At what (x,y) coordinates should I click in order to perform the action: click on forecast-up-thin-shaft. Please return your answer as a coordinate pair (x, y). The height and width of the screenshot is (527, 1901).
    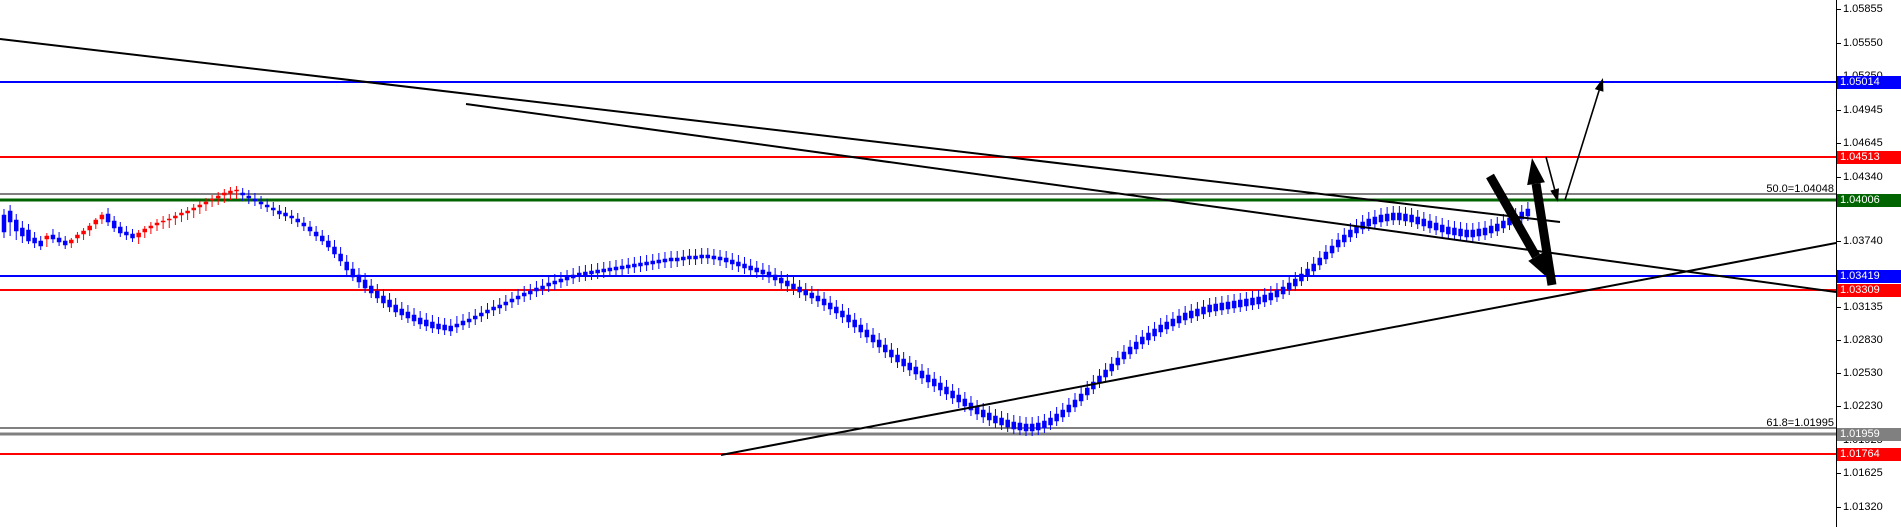
    Looking at the image, I should click on (1582, 145).